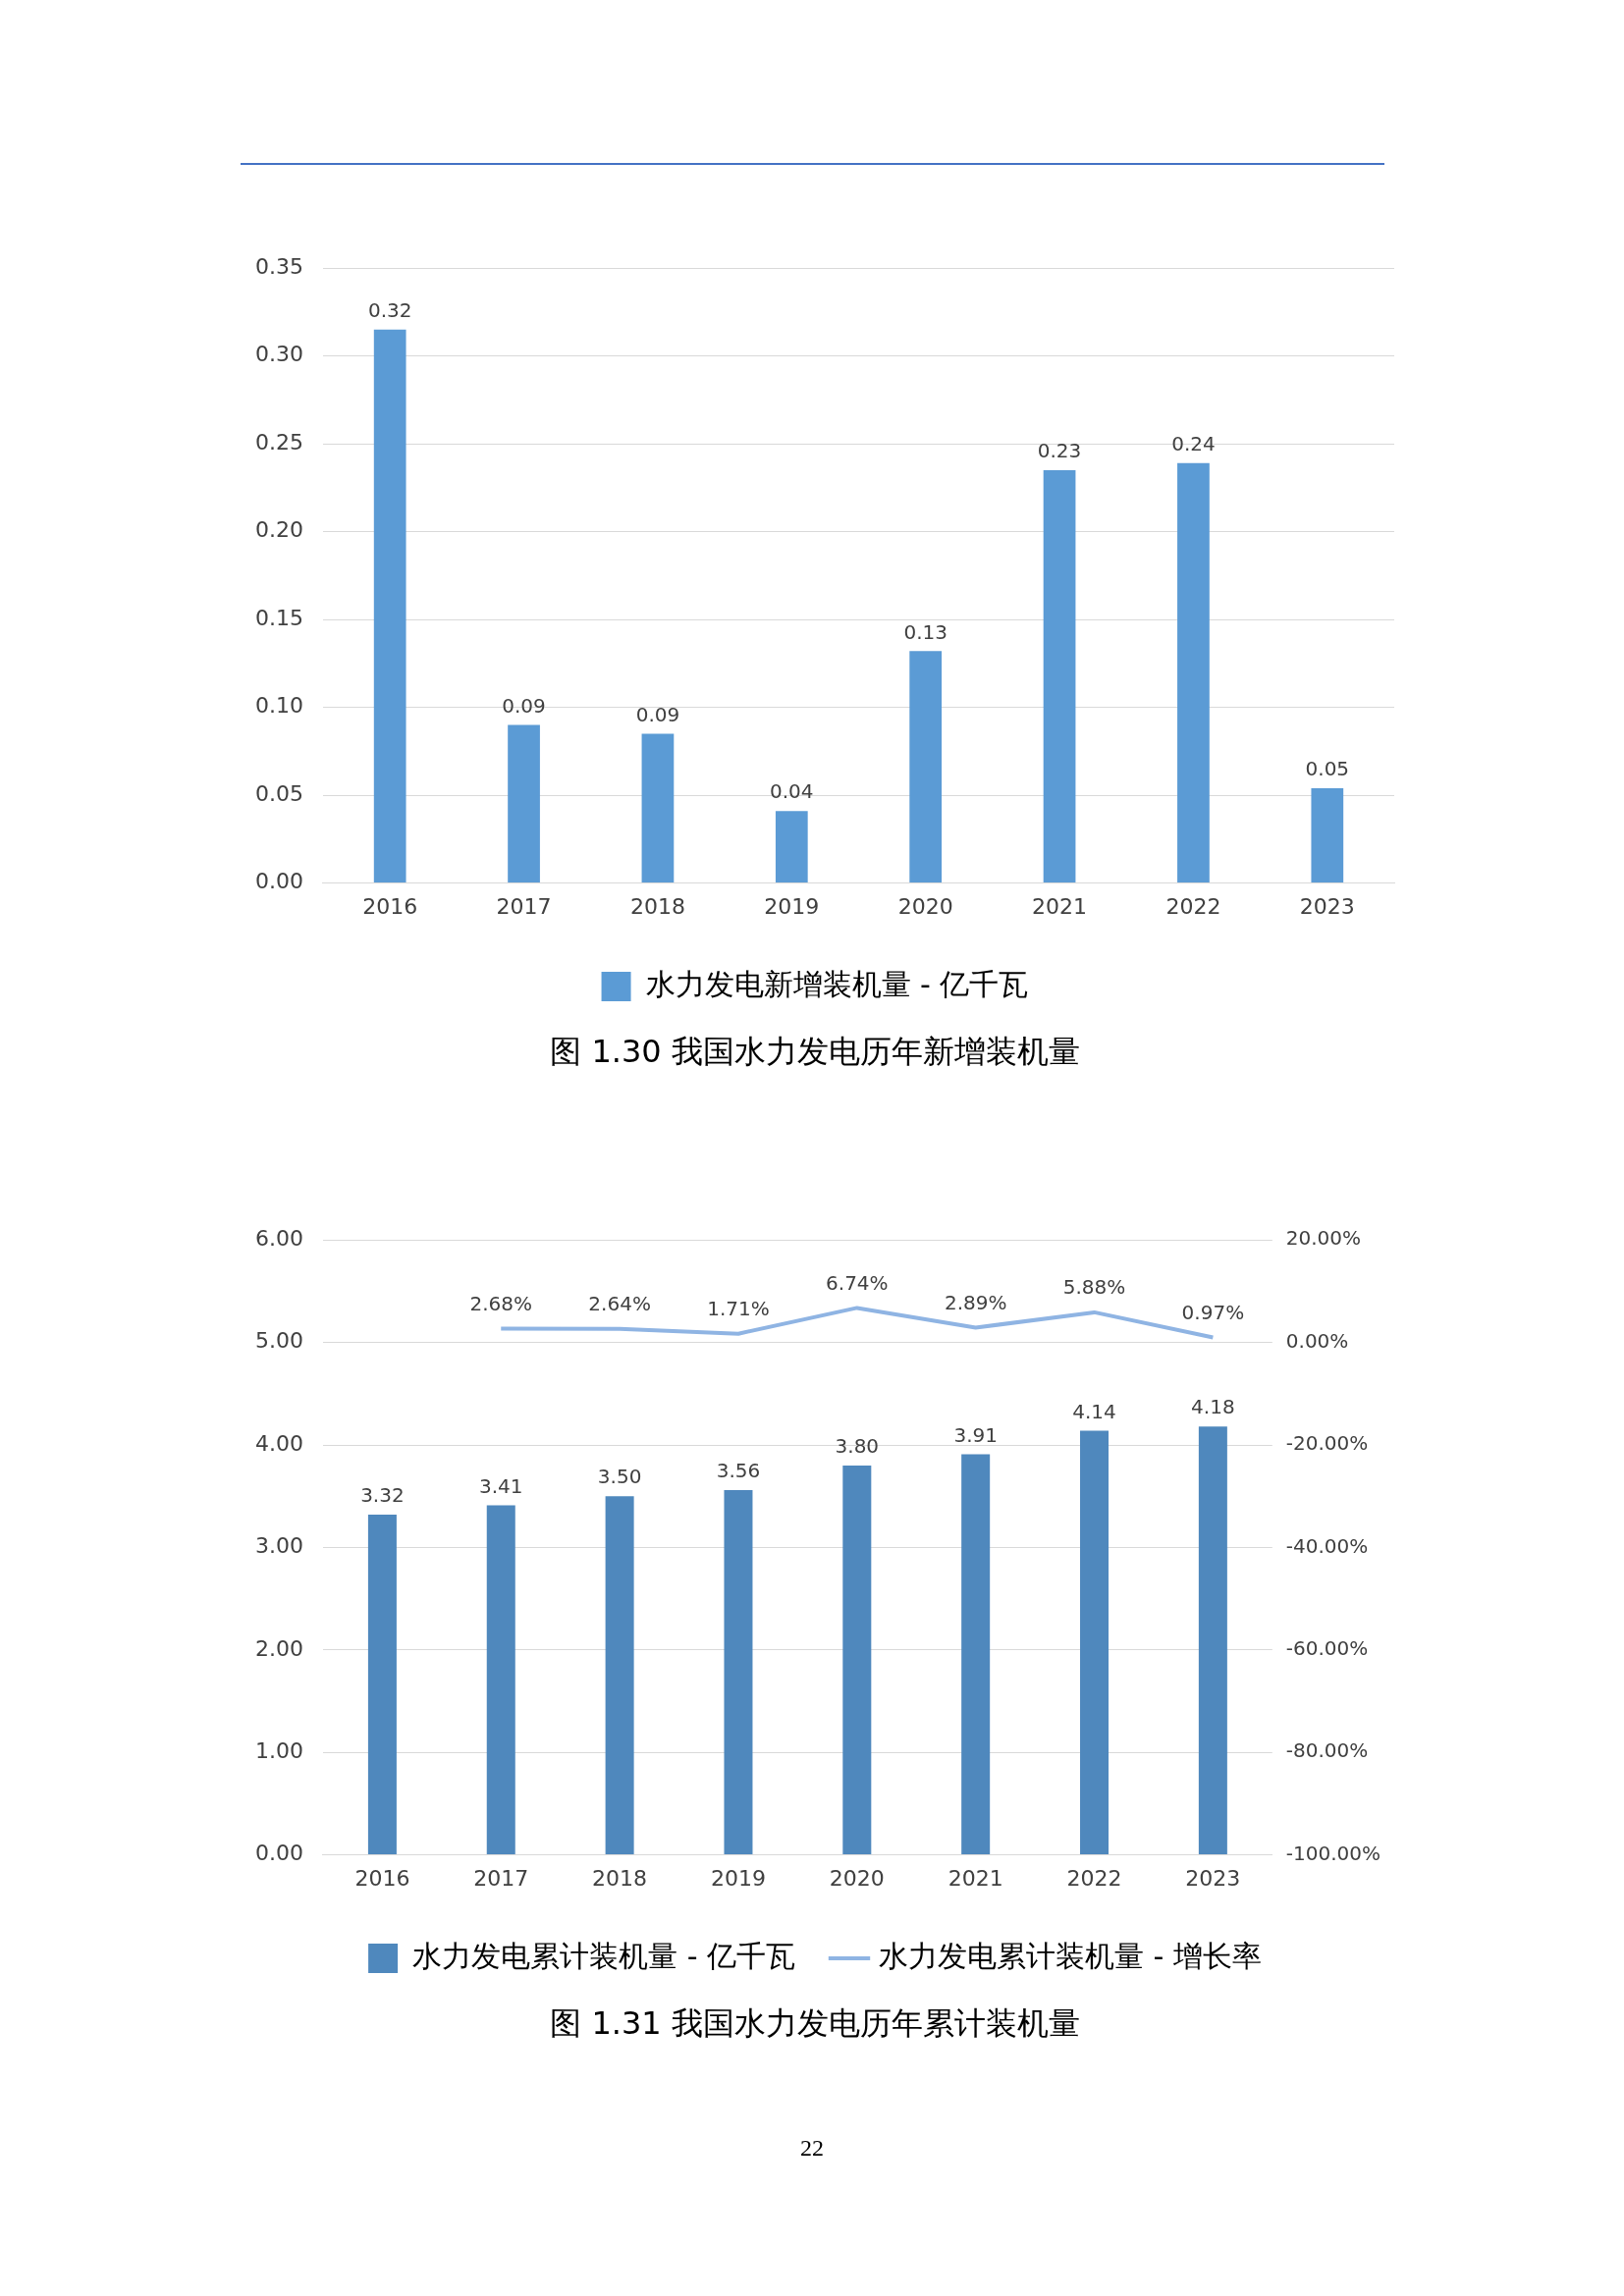 This screenshot has height=2296, width=1624. What do you see at coordinates (619, 1477) in the screenshot?
I see `data-label: 3.50` at bounding box center [619, 1477].